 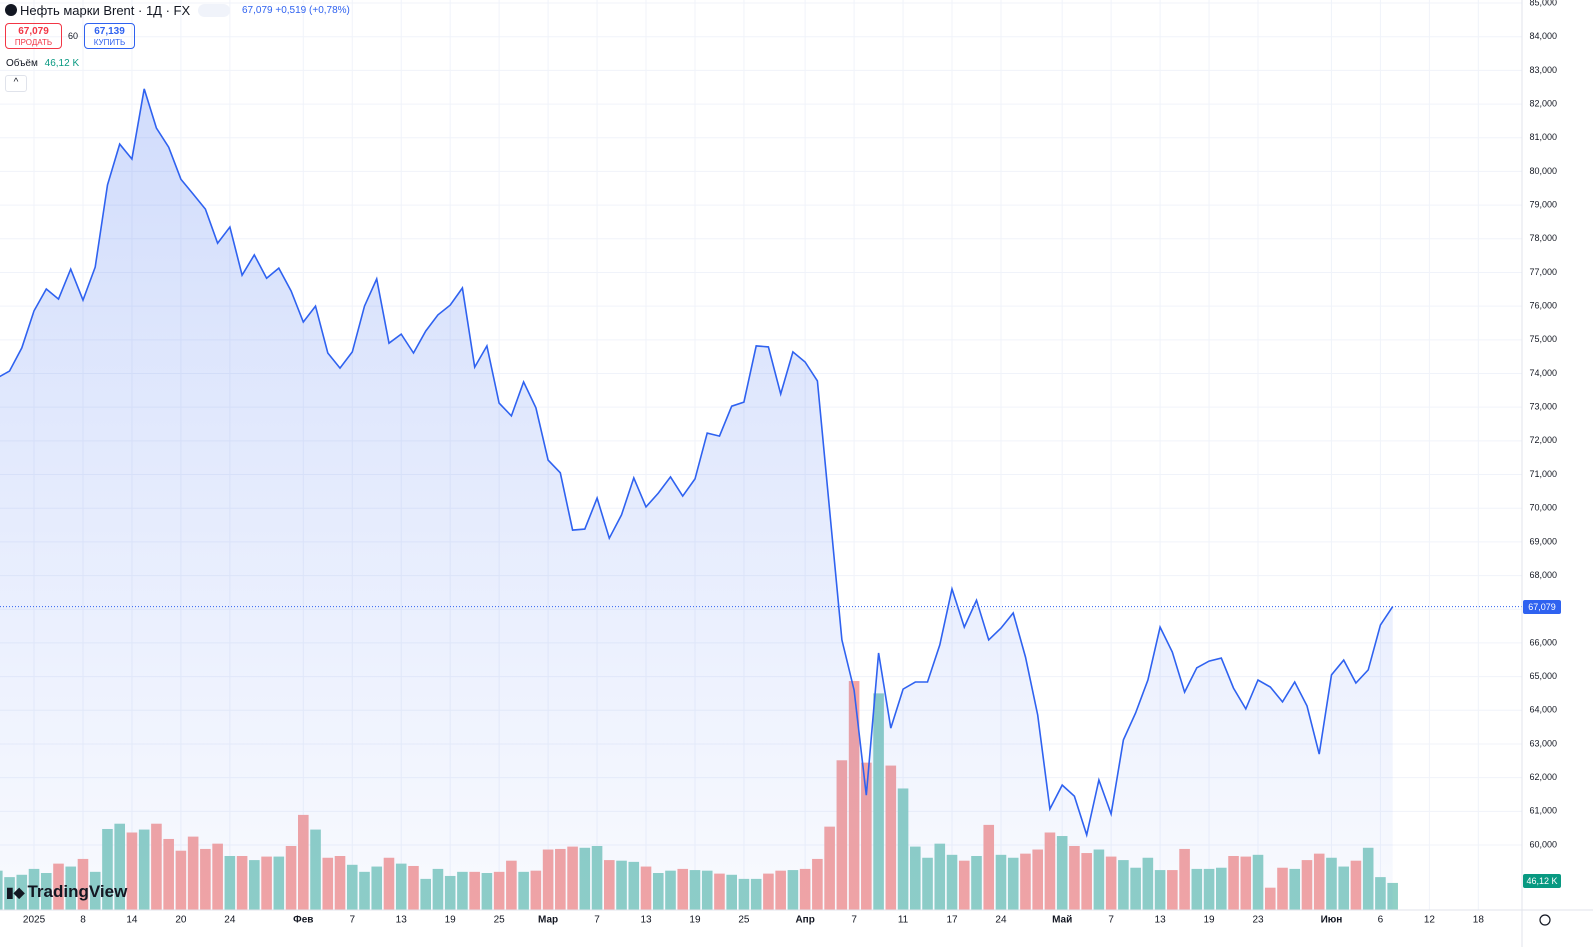 I want to click on y-tick-label: 70,000, so click(x=1543, y=508).